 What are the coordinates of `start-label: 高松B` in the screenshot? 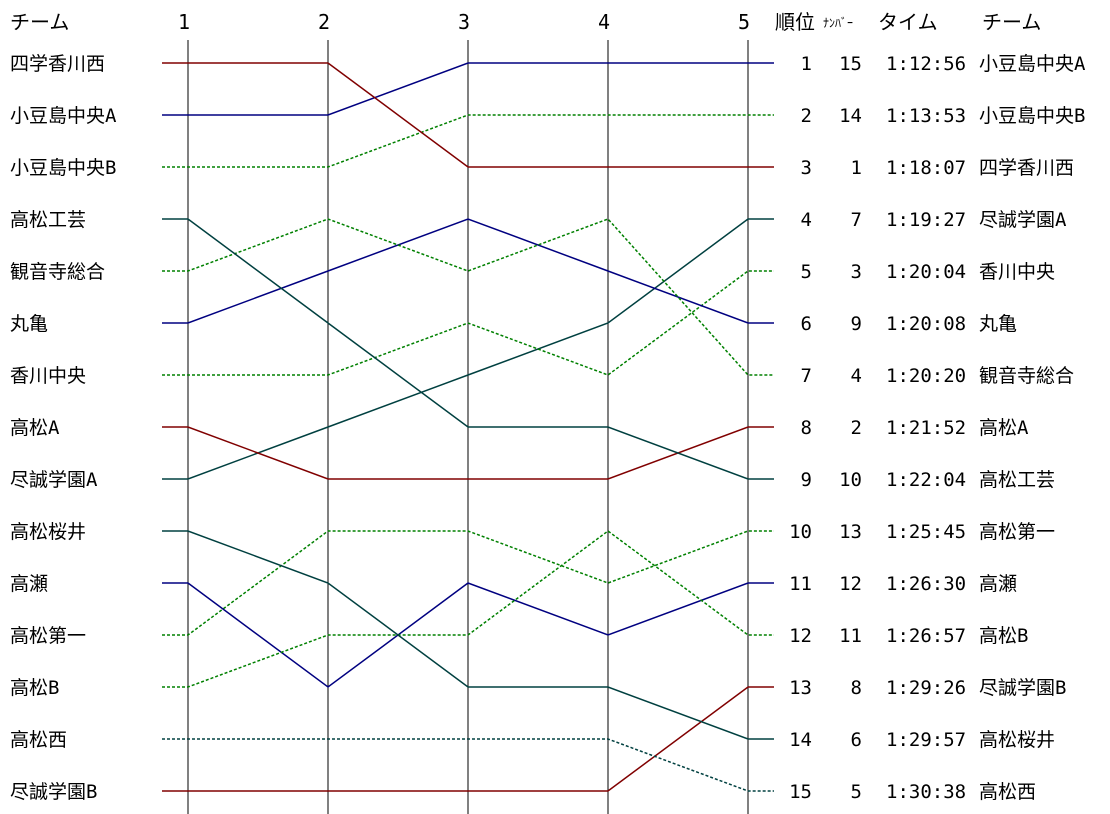 It's located at (34, 688).